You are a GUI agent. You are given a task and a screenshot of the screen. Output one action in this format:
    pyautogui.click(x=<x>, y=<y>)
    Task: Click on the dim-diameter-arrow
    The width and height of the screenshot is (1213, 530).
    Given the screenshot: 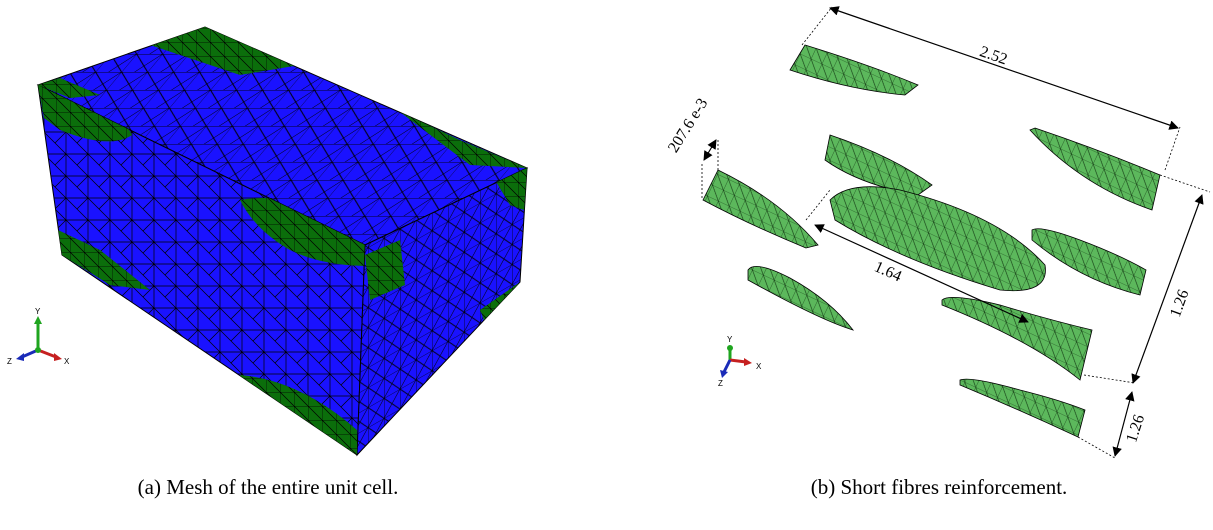 What is the action you would take?
    pyautogui.click(x=710, y=150)
    